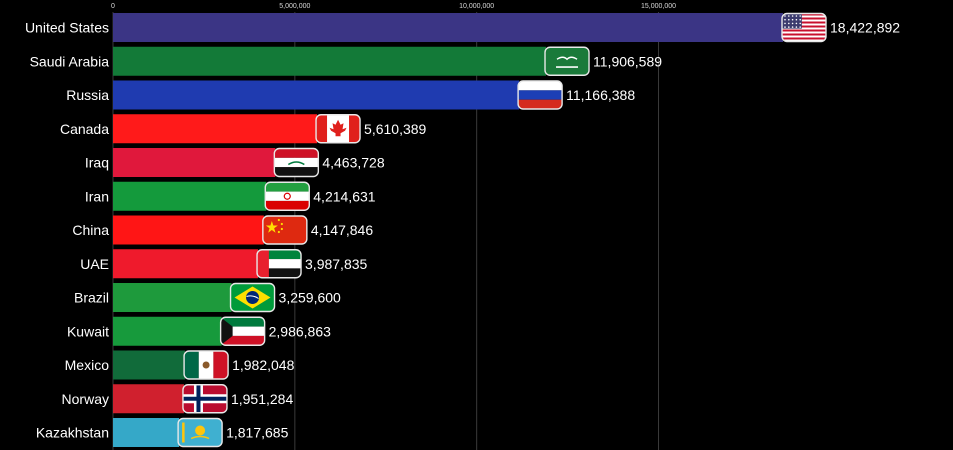 The image size is (953, 450). I want to click on category-label: Canada, so click(84, 129).